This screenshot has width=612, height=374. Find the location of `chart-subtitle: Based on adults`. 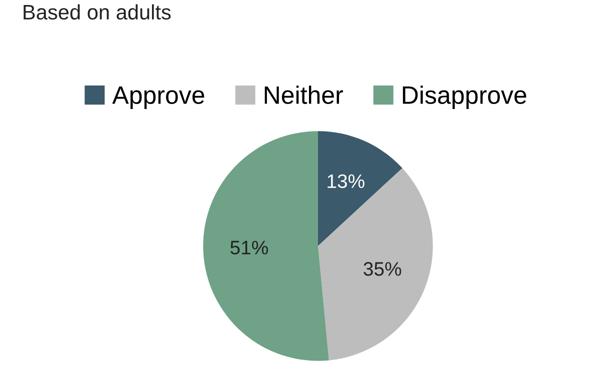

chart-subtitle: Based on adults is located at coordinates (97, 12).